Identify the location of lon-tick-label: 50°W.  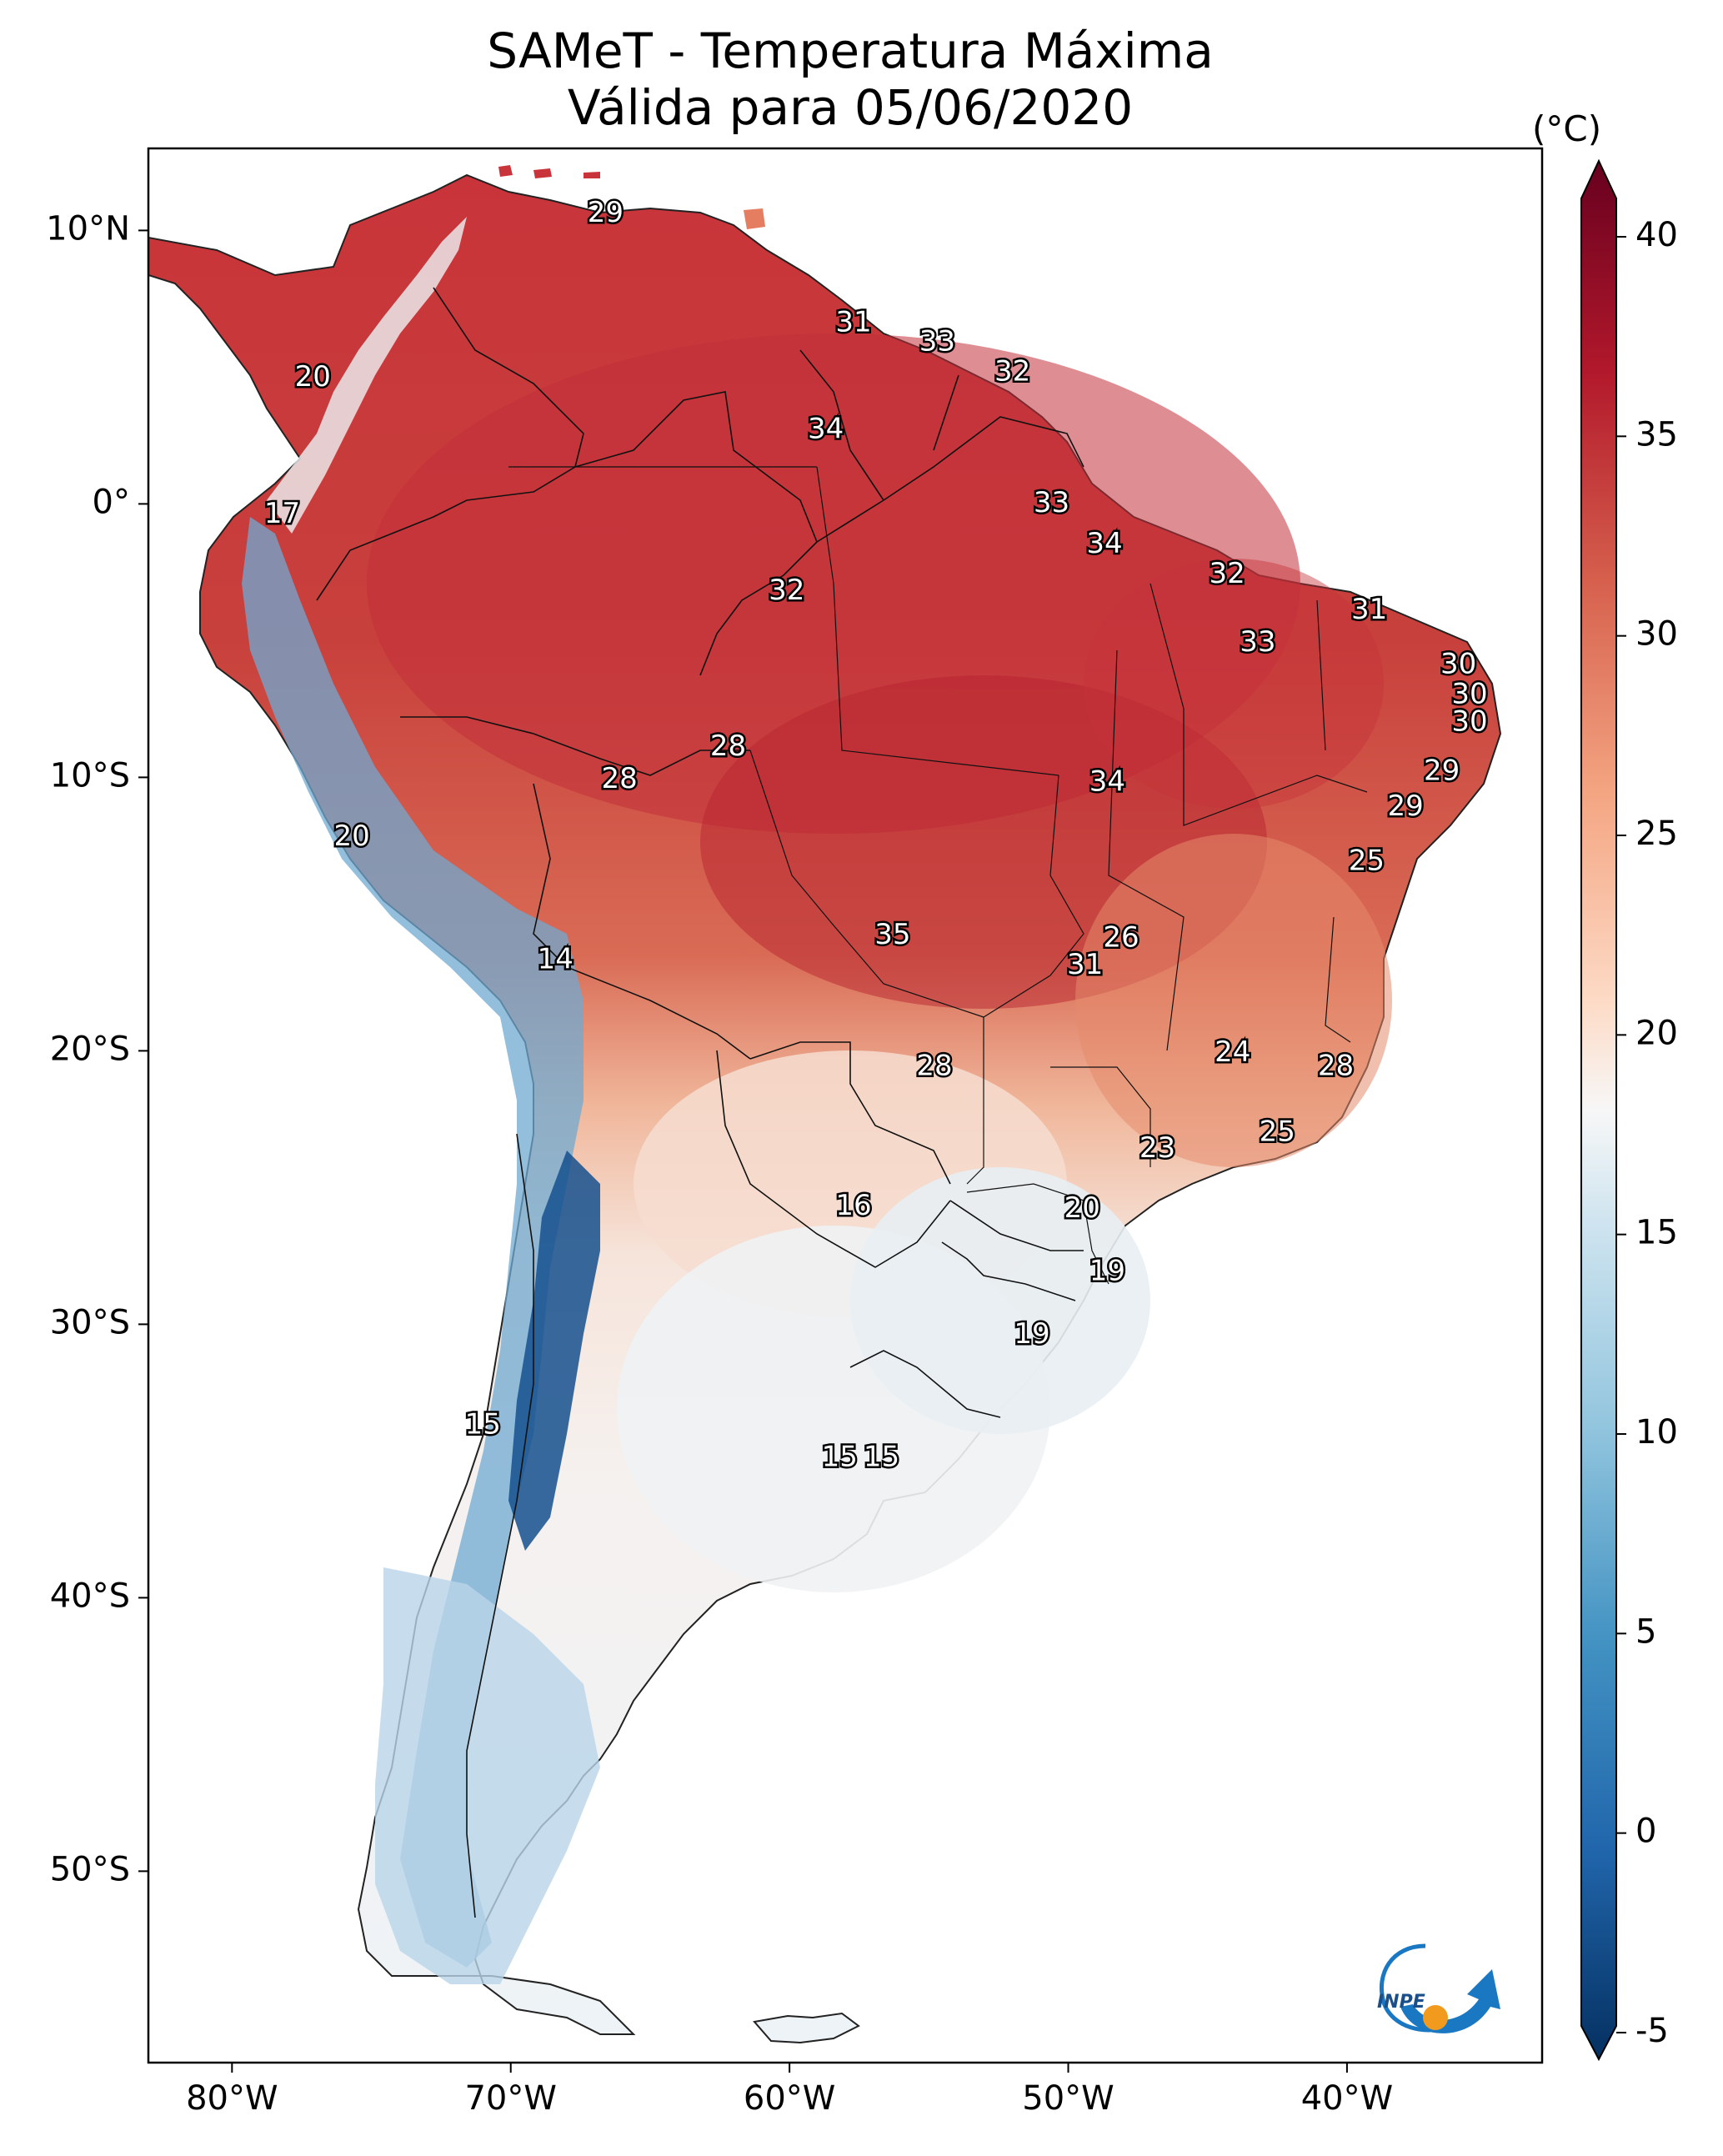
(1068, 2098).